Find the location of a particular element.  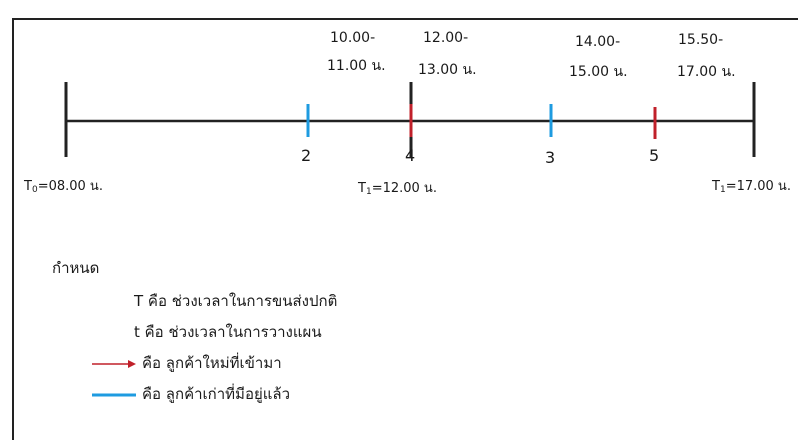

marker-number: 3 is located at coordinates (550, 157).